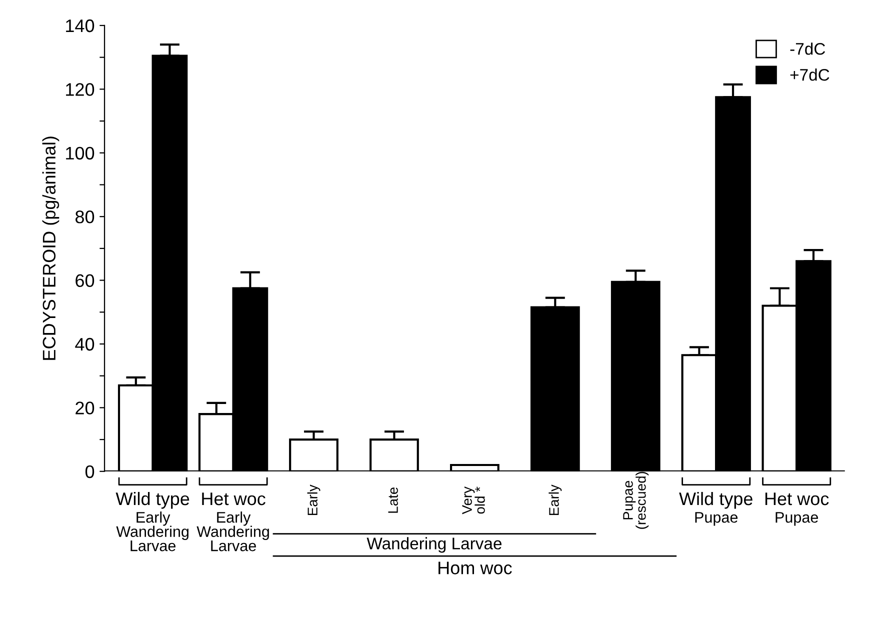 This screenshot has width=871, height=637. I want to click on legend-label: +7dC, so click(810, 74).